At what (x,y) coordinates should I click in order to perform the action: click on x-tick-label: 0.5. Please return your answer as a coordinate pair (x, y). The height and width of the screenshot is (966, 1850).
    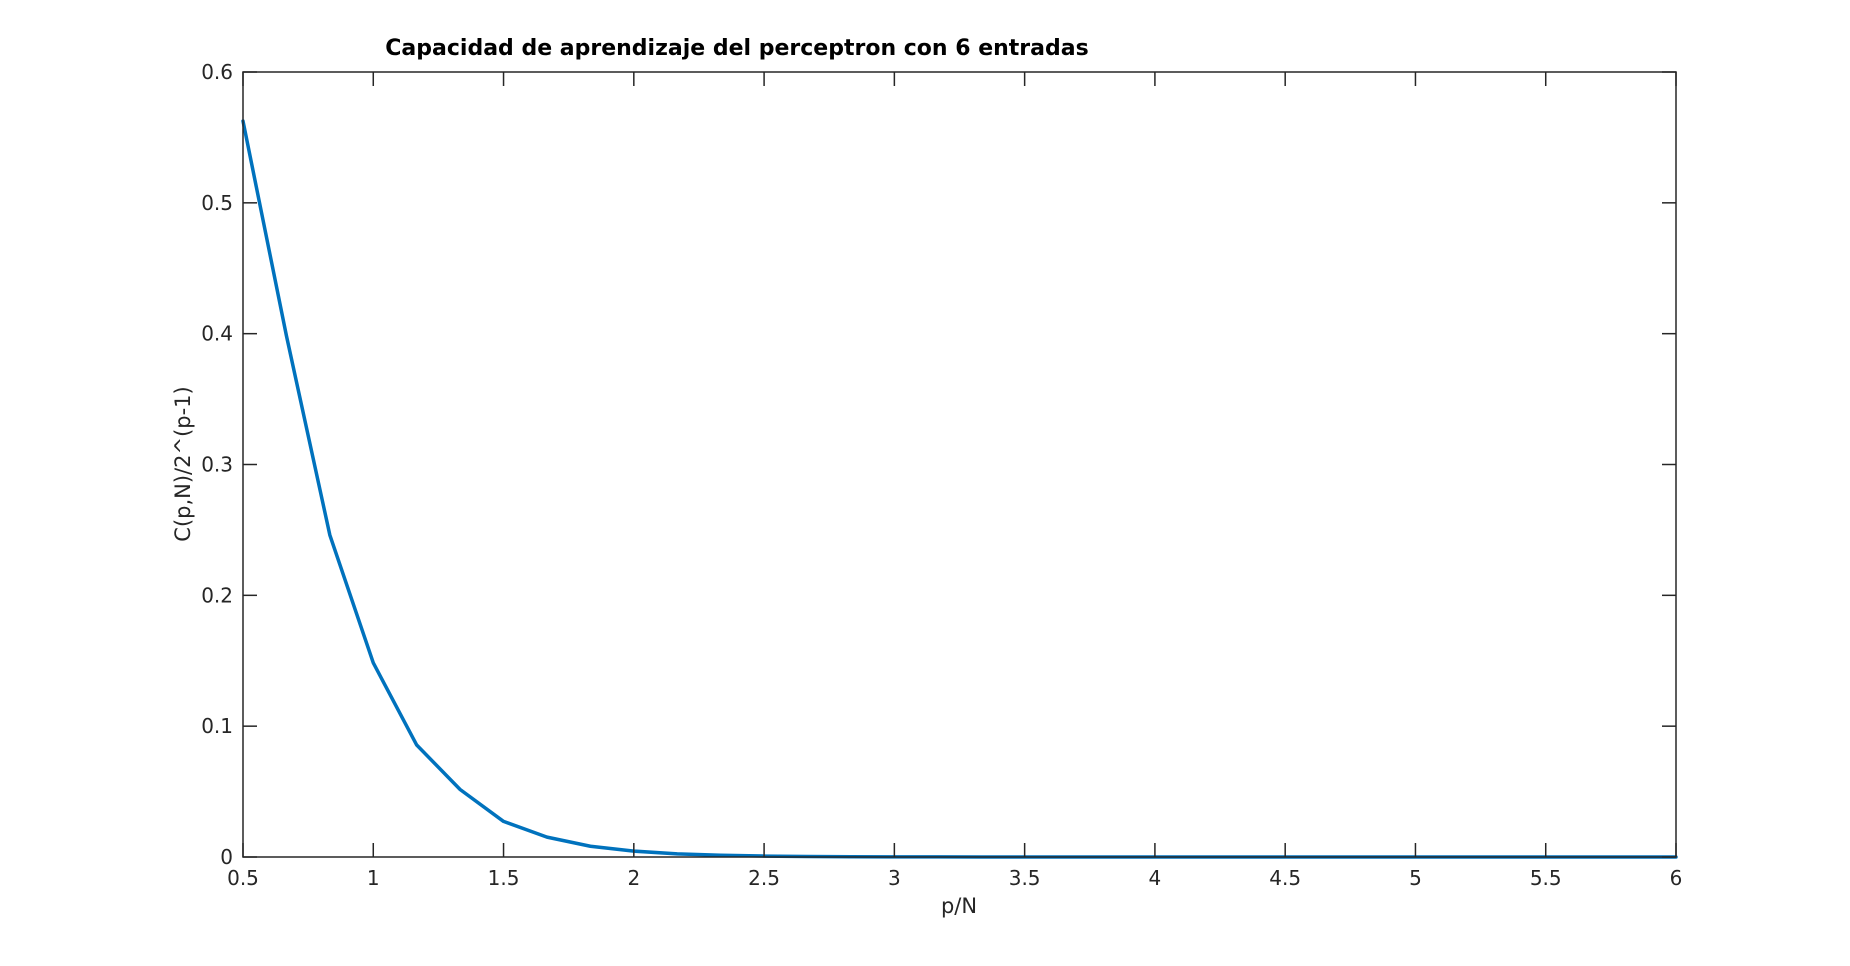
    Looking at the image, I should click on (243, 878).